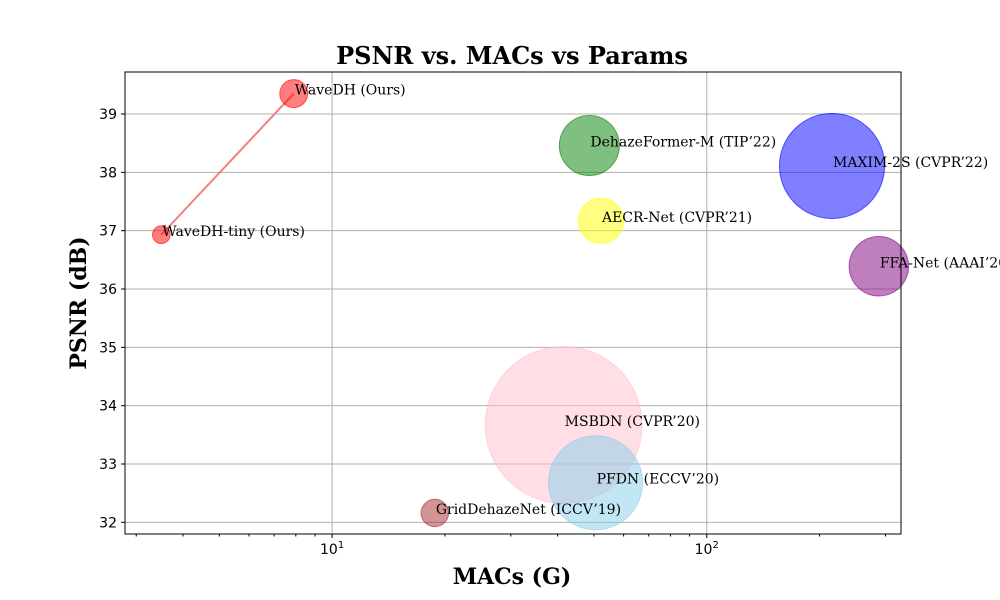 This screenshot has width=1000, height=600. I want to click on point-label: MSBDN (CVPR’20), so click(632, 422).